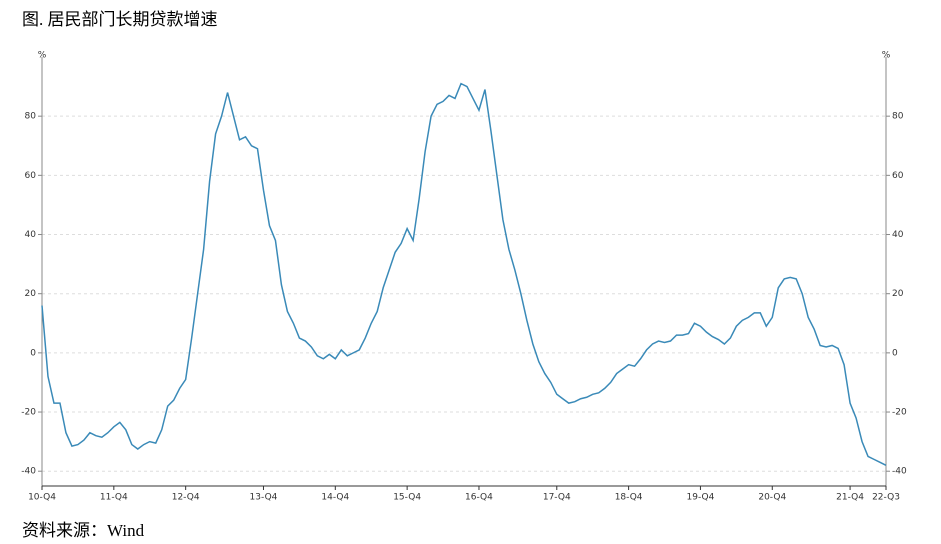 The image size is (941, 544). What do you see at coordinates (83, 530) in the screenshot?
I see `source: 资料来源：Wind` at bounding box center [83, 530].